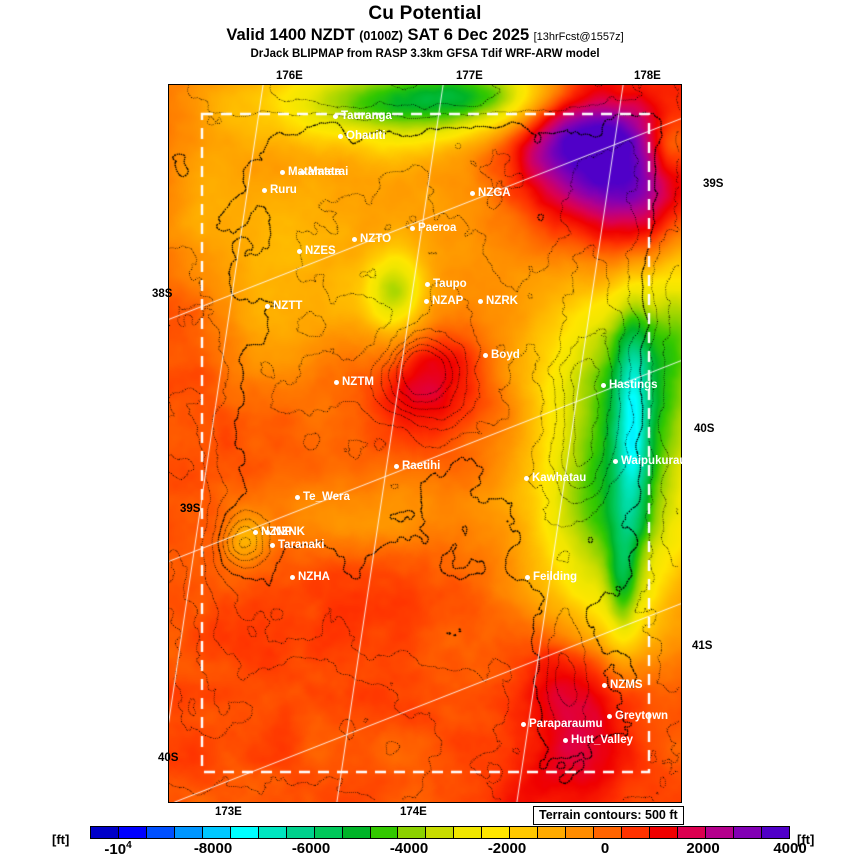 This screenshot has height=860, width=850. Describe the element at coordinates (608, 815) in the screenshot. I see `terrain-contour-legend: Terrain contours: 500 ft` at that location.